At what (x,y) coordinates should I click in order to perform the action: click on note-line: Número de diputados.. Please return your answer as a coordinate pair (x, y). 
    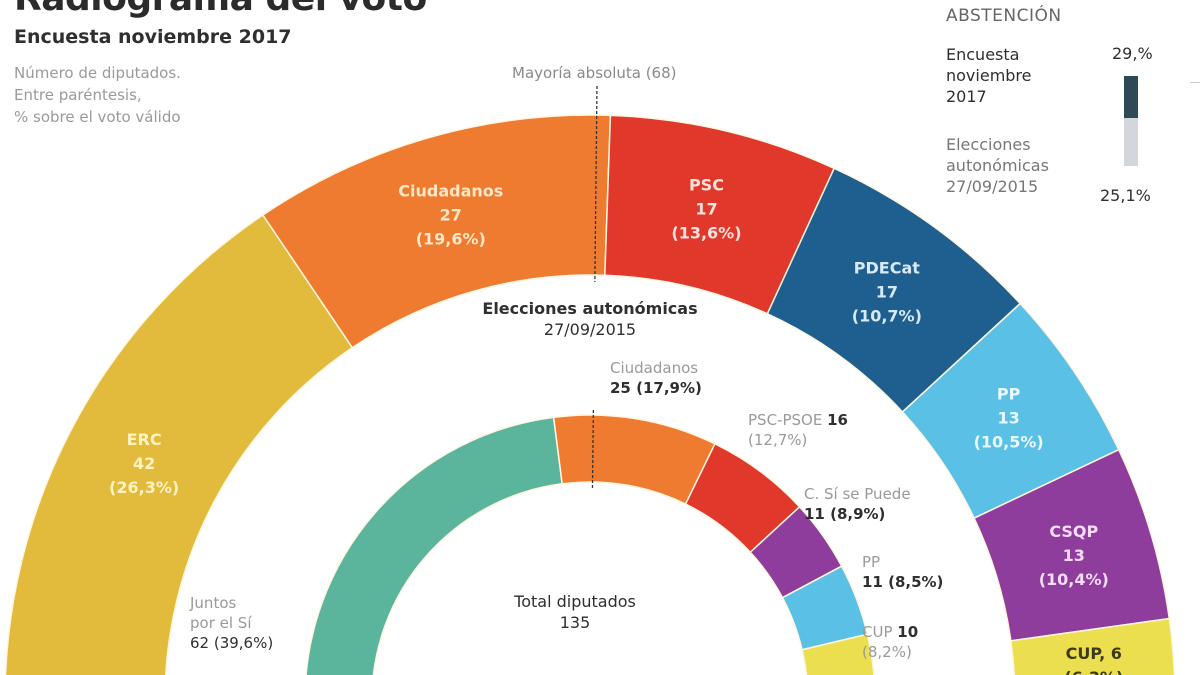
    Looking at the image, I should click on (97, 73).